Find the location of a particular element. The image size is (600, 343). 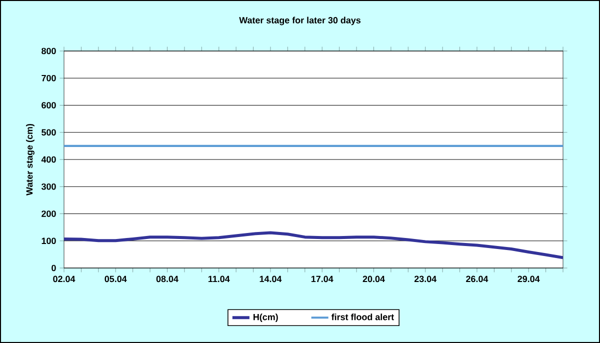

x-tick-label: 29.04 is located at coordinates (529, 279).